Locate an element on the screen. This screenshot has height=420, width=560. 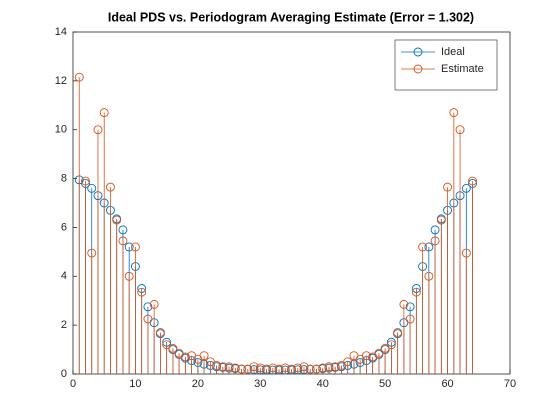
y-tick-label: 12 is located at coordinates (61, 81).